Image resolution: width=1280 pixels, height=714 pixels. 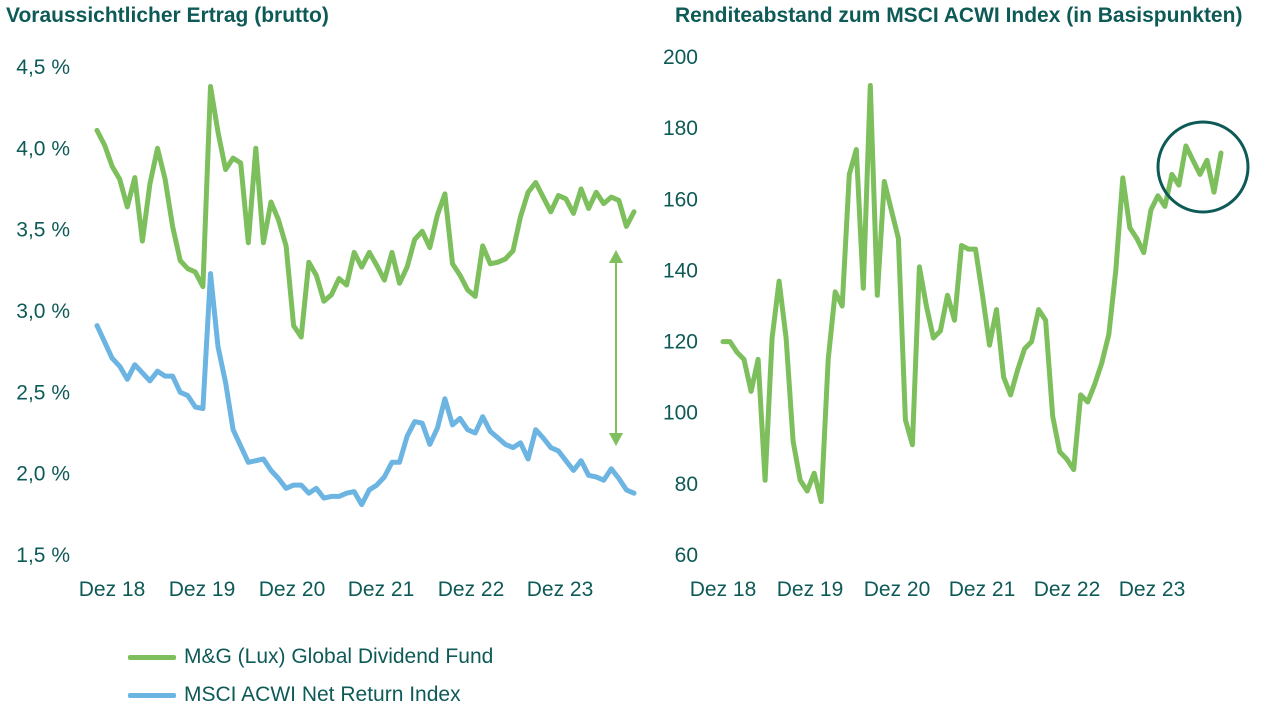 What do you see at coordinates (292, 589) in the screenshot?
I see `x-tick-label-0-2: Dez 20` at bounding box center [292, 589].